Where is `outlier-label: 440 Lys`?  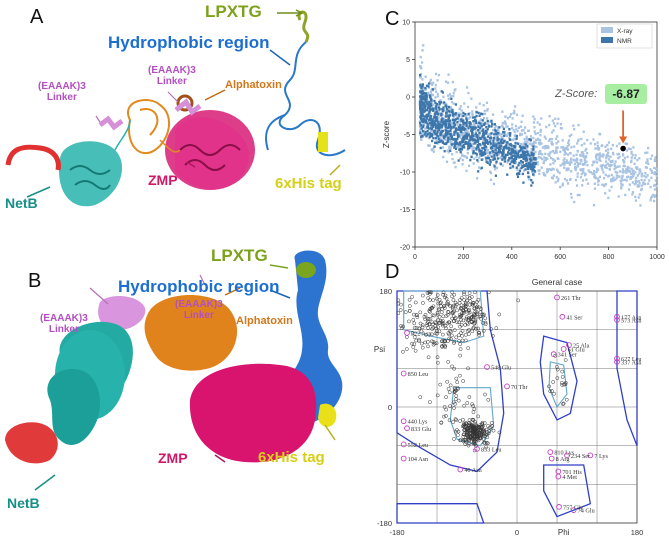 outlier-label: 440 Lys is located at coordinates (418, 422).